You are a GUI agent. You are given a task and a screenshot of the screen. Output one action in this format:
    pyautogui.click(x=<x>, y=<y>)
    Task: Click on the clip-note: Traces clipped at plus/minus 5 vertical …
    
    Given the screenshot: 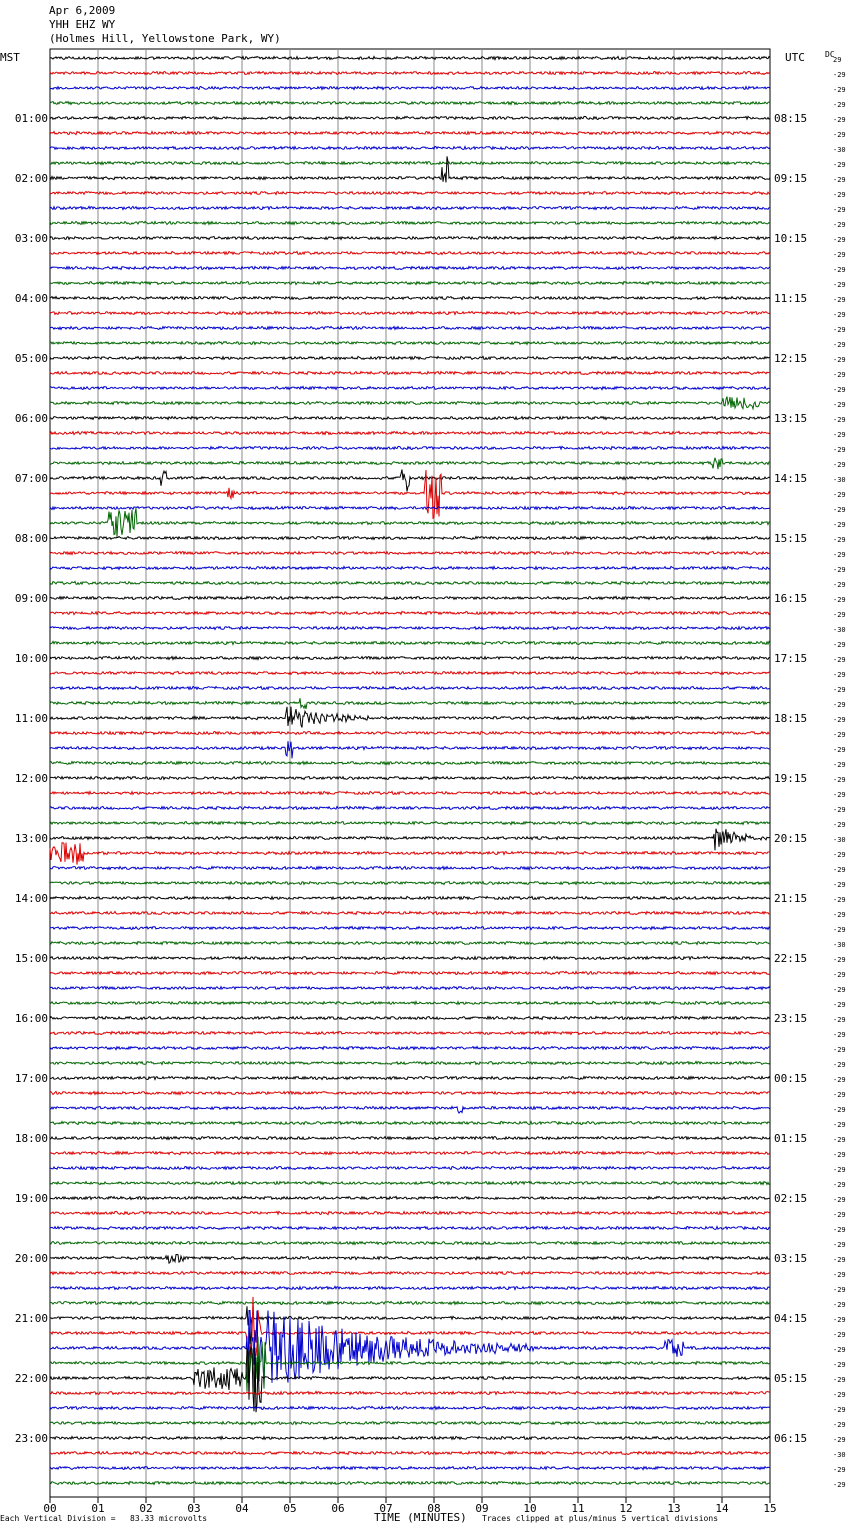 What is the action you would take?
    pyautogui.click(x=600, y=1518)
    